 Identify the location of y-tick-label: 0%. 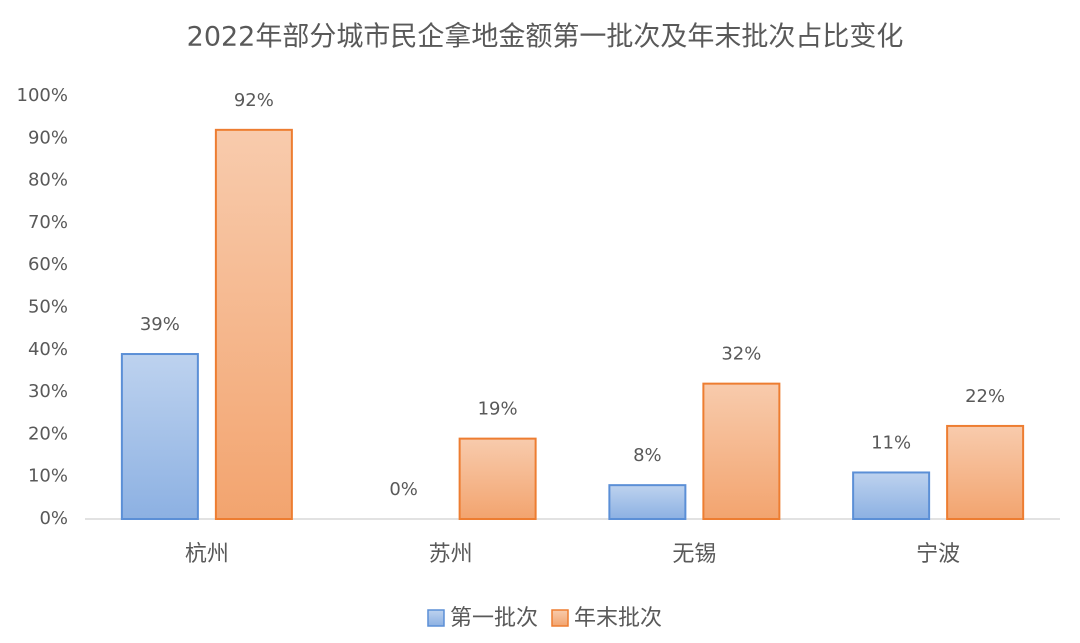
(53, 518).